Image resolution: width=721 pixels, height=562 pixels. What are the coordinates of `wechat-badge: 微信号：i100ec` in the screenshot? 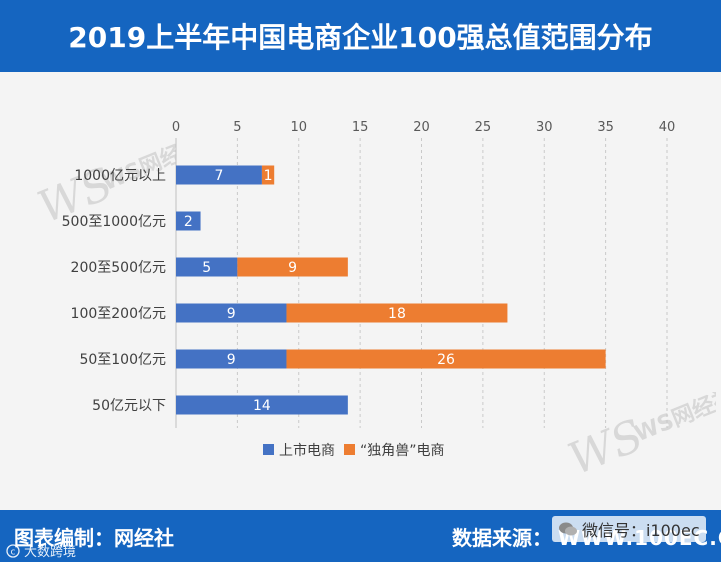 It's located at (629, 529).